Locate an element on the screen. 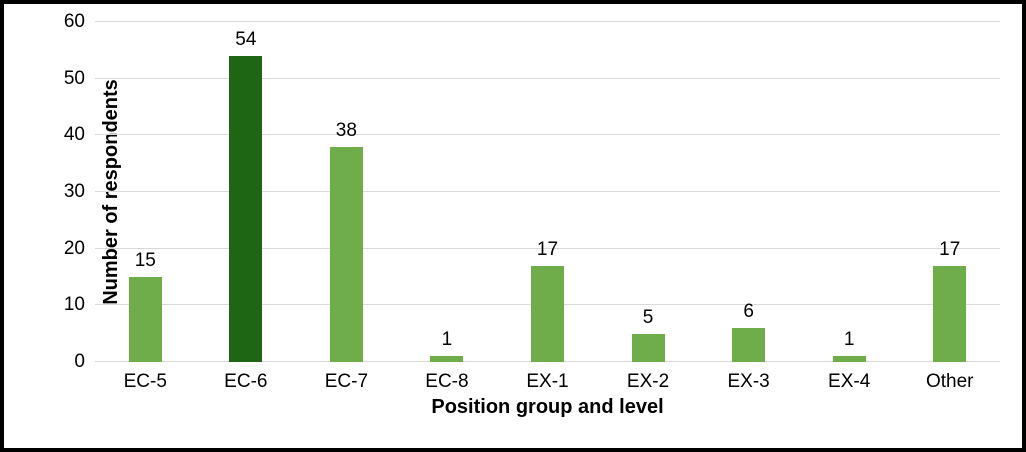  bar-Other is located at coordinates (950, 313).